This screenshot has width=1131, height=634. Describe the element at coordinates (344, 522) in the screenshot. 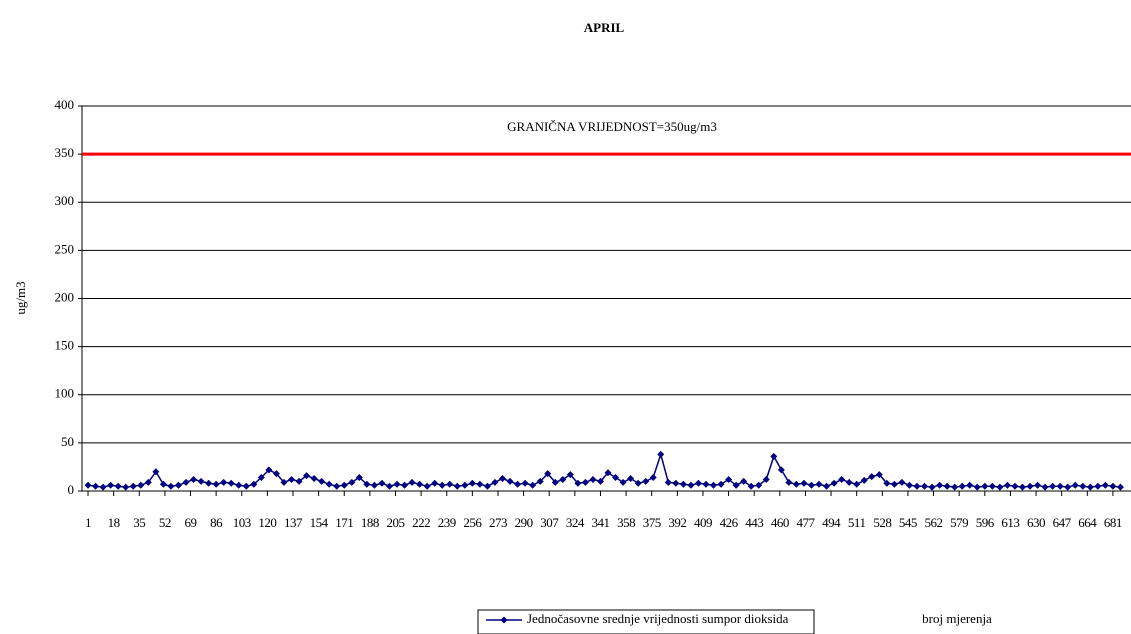

I see `x-tick-label: 171` at that location.